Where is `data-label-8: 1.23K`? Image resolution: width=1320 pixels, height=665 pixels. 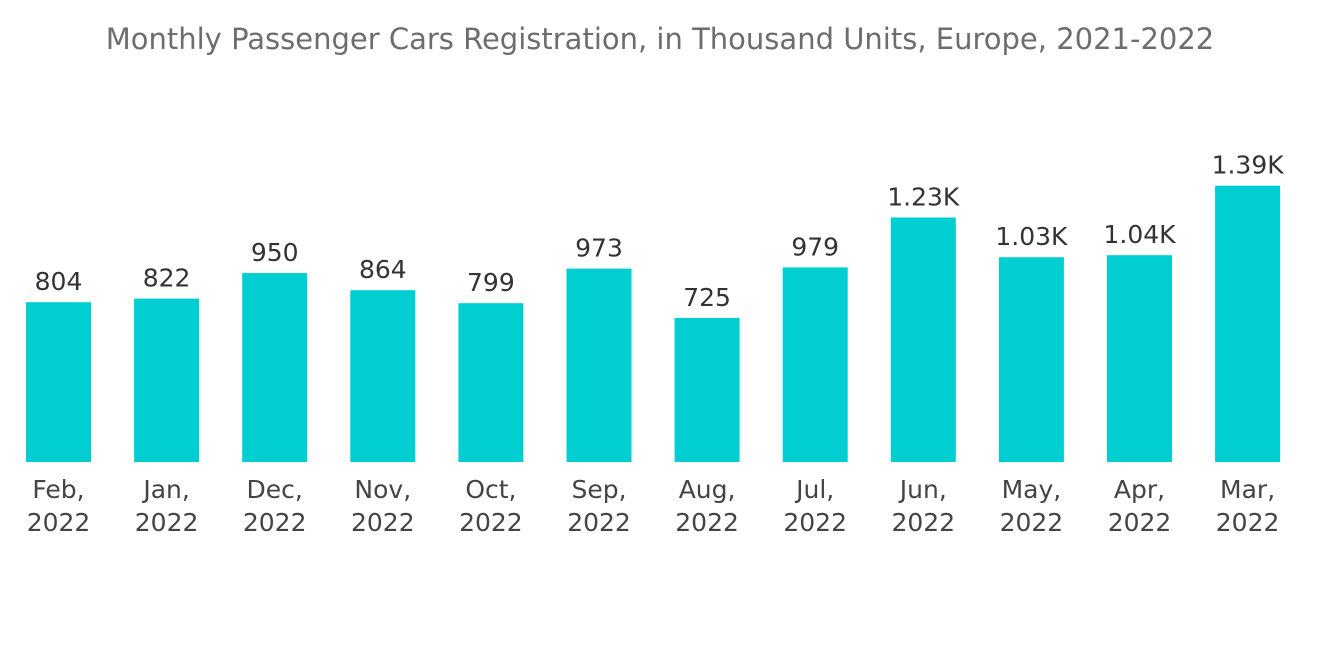
data-label-8: 1.23K is located at coordinates (923, 197).